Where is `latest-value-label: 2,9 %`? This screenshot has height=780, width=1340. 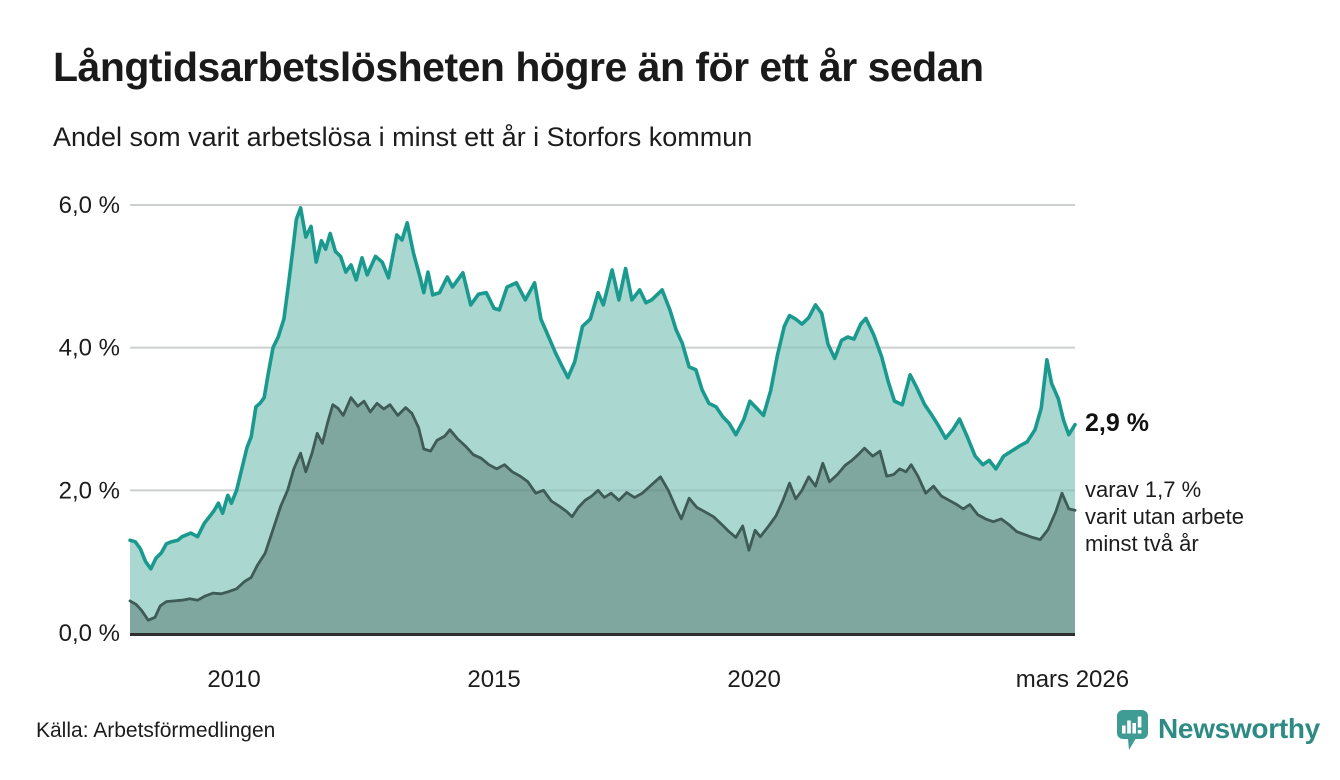
latest-value-label: 2,9 % is located at coordinates (1117, 423).